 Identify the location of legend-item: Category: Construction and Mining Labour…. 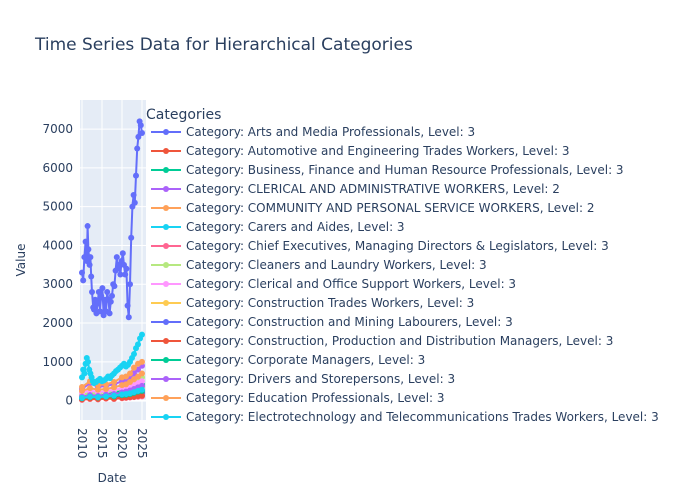
(332, 322).